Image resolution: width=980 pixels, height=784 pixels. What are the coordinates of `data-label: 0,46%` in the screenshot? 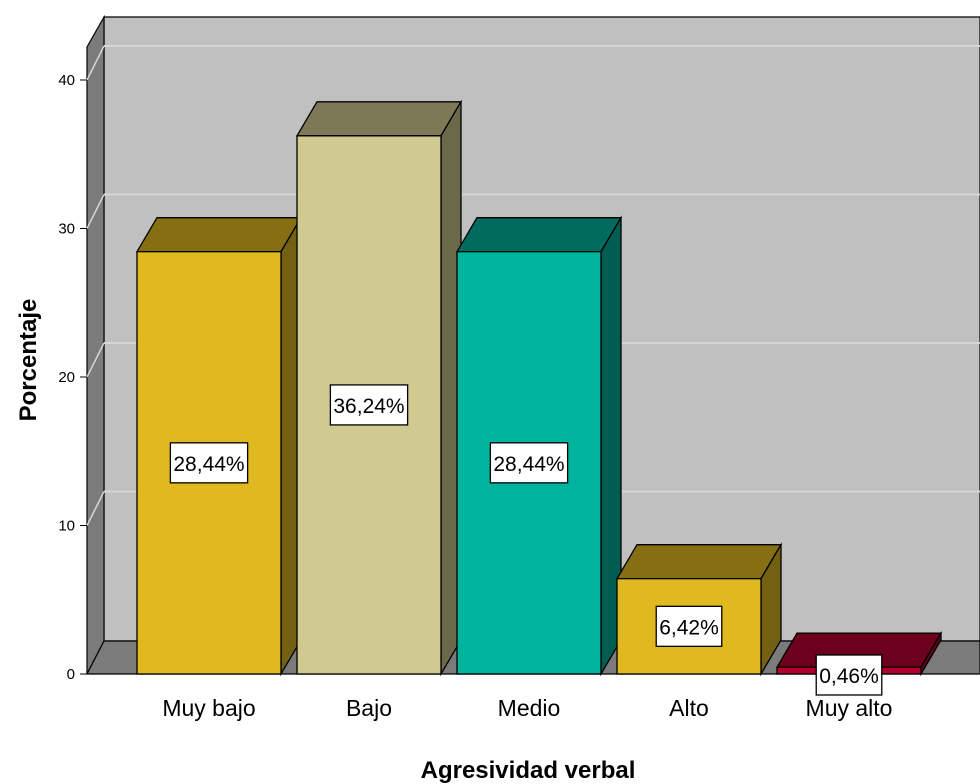 It's located at (849, 675).